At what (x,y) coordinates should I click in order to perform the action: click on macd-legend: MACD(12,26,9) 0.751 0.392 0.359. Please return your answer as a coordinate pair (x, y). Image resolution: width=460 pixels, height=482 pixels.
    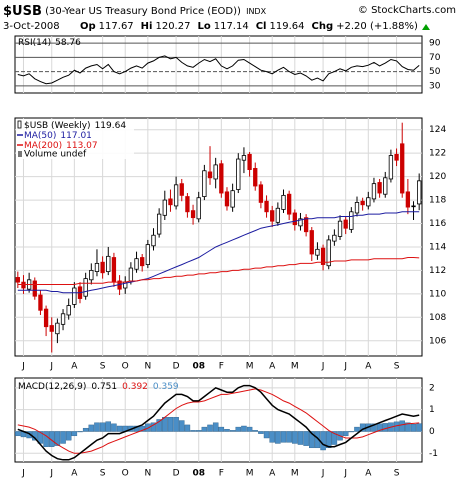
    Looking at the image, I should click on (98, 387).